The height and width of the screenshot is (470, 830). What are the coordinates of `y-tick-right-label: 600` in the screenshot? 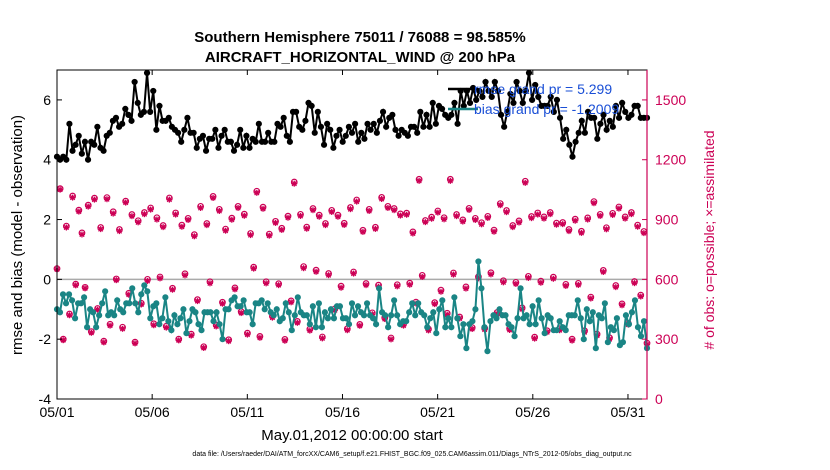 It's located at (667, 279).